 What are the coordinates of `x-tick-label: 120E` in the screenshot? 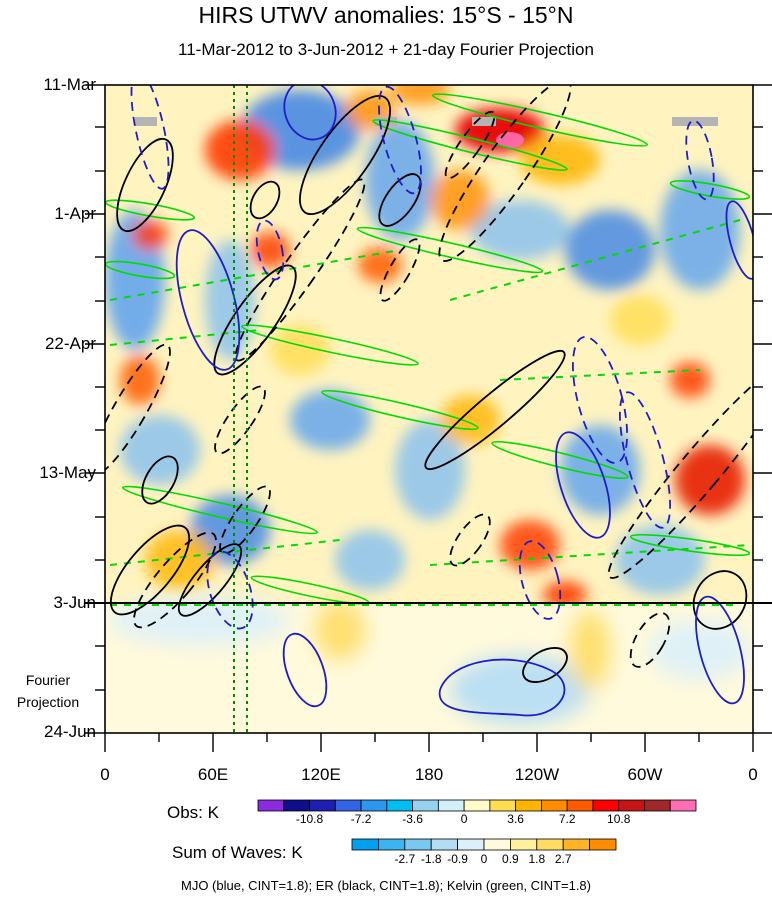 It's located at (321, 774).